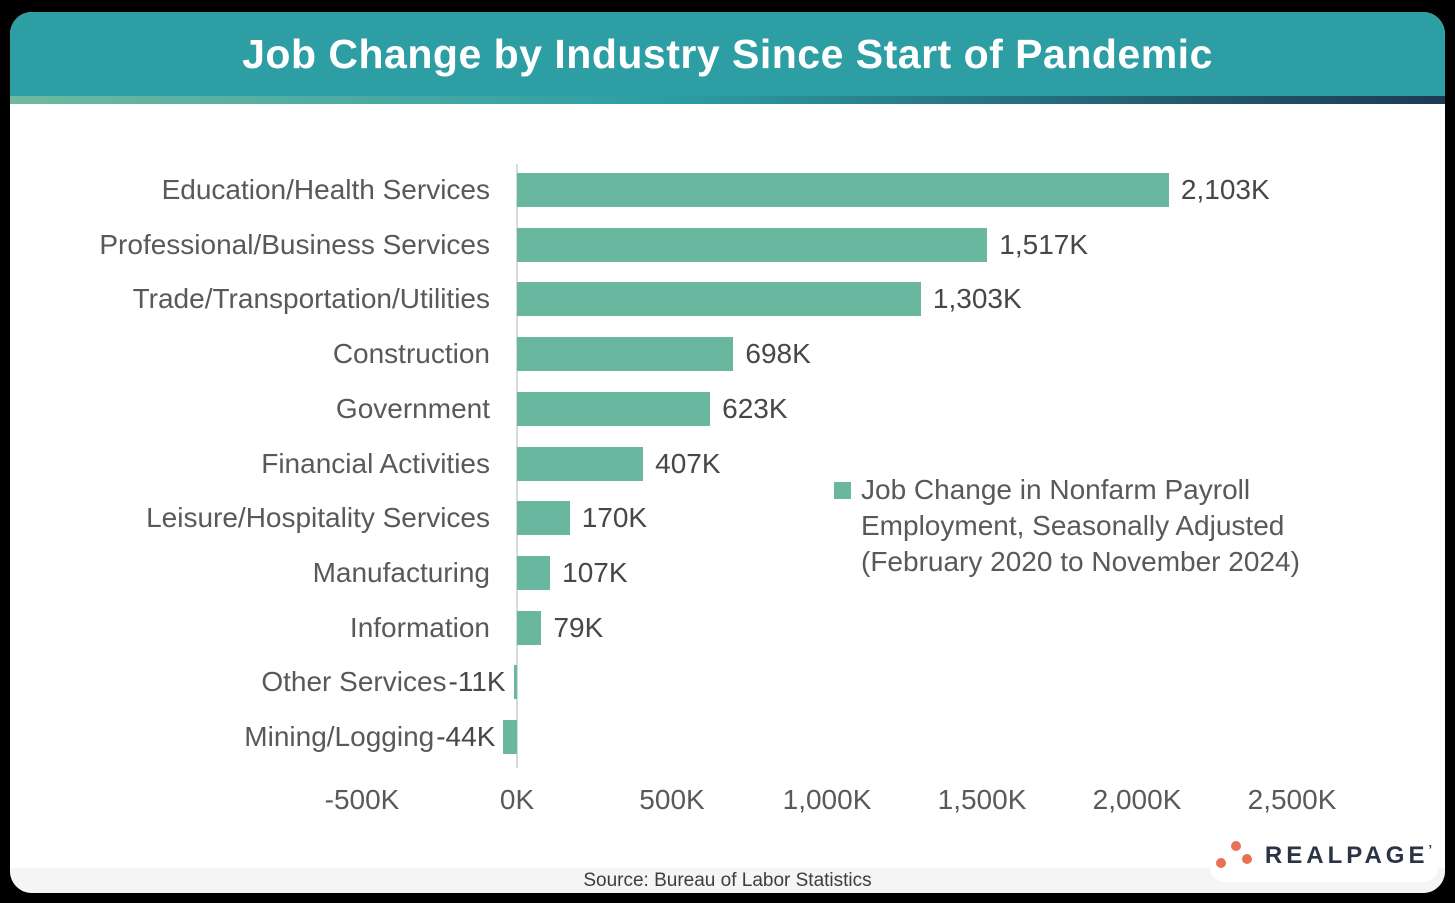  Describe the element at coordinates (672, 799) in the screenshot. I see `x-axis-tick-label: 500K` at that location.